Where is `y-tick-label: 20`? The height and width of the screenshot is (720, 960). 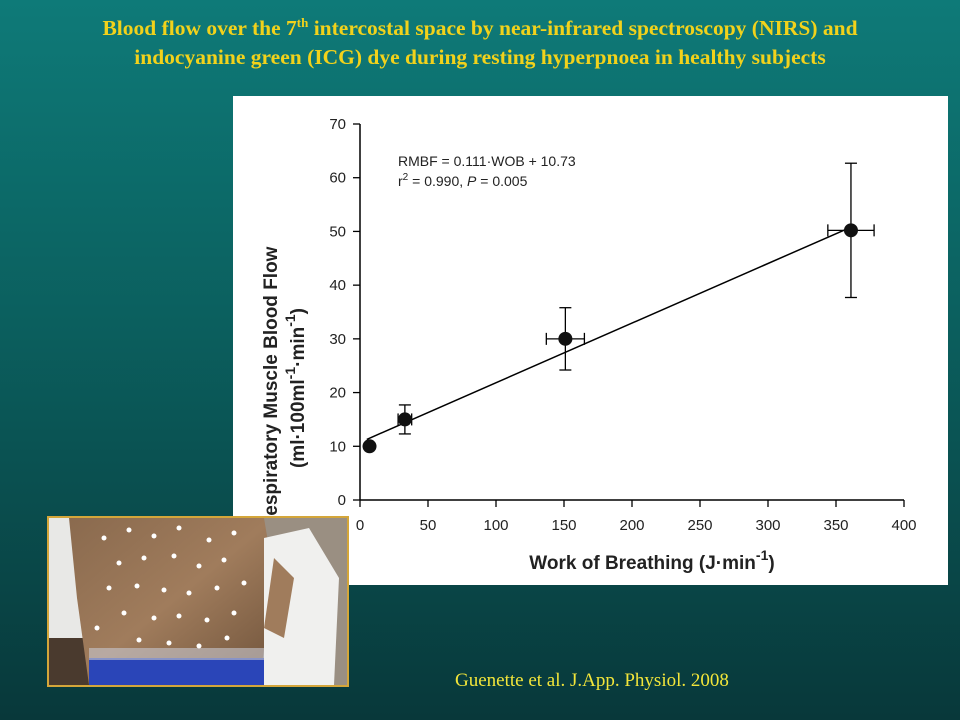
y-tick-label: 20 is located at coordinates (337, 393).